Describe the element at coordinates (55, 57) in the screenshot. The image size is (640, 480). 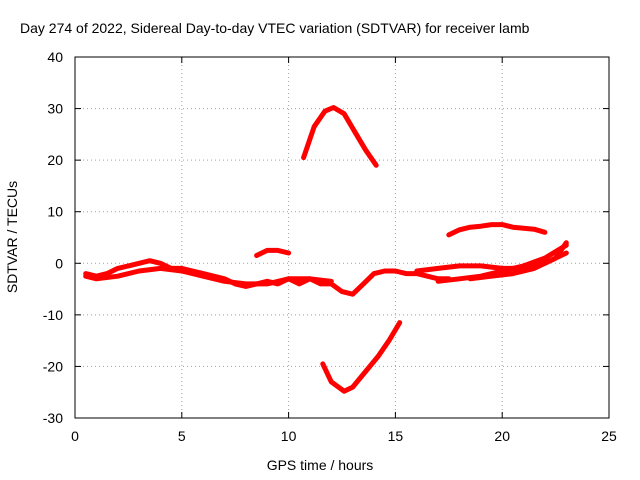
I see `y-tick-label: 40` at that location.